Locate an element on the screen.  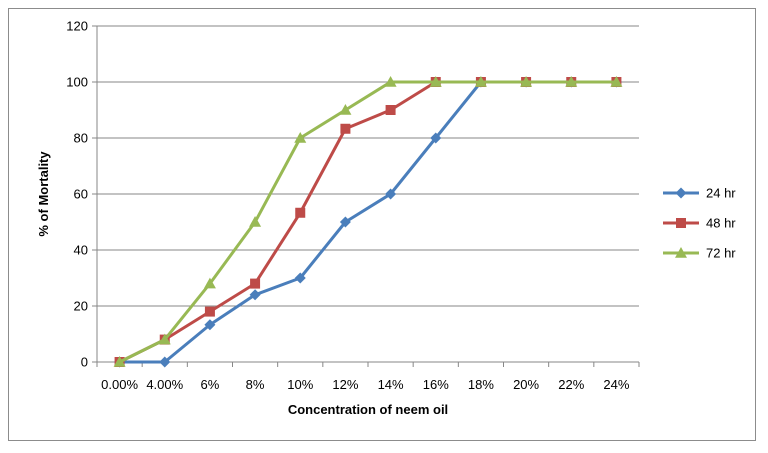
x-axis-title: Concentration of neem oil is located at coordinates (368, 409).